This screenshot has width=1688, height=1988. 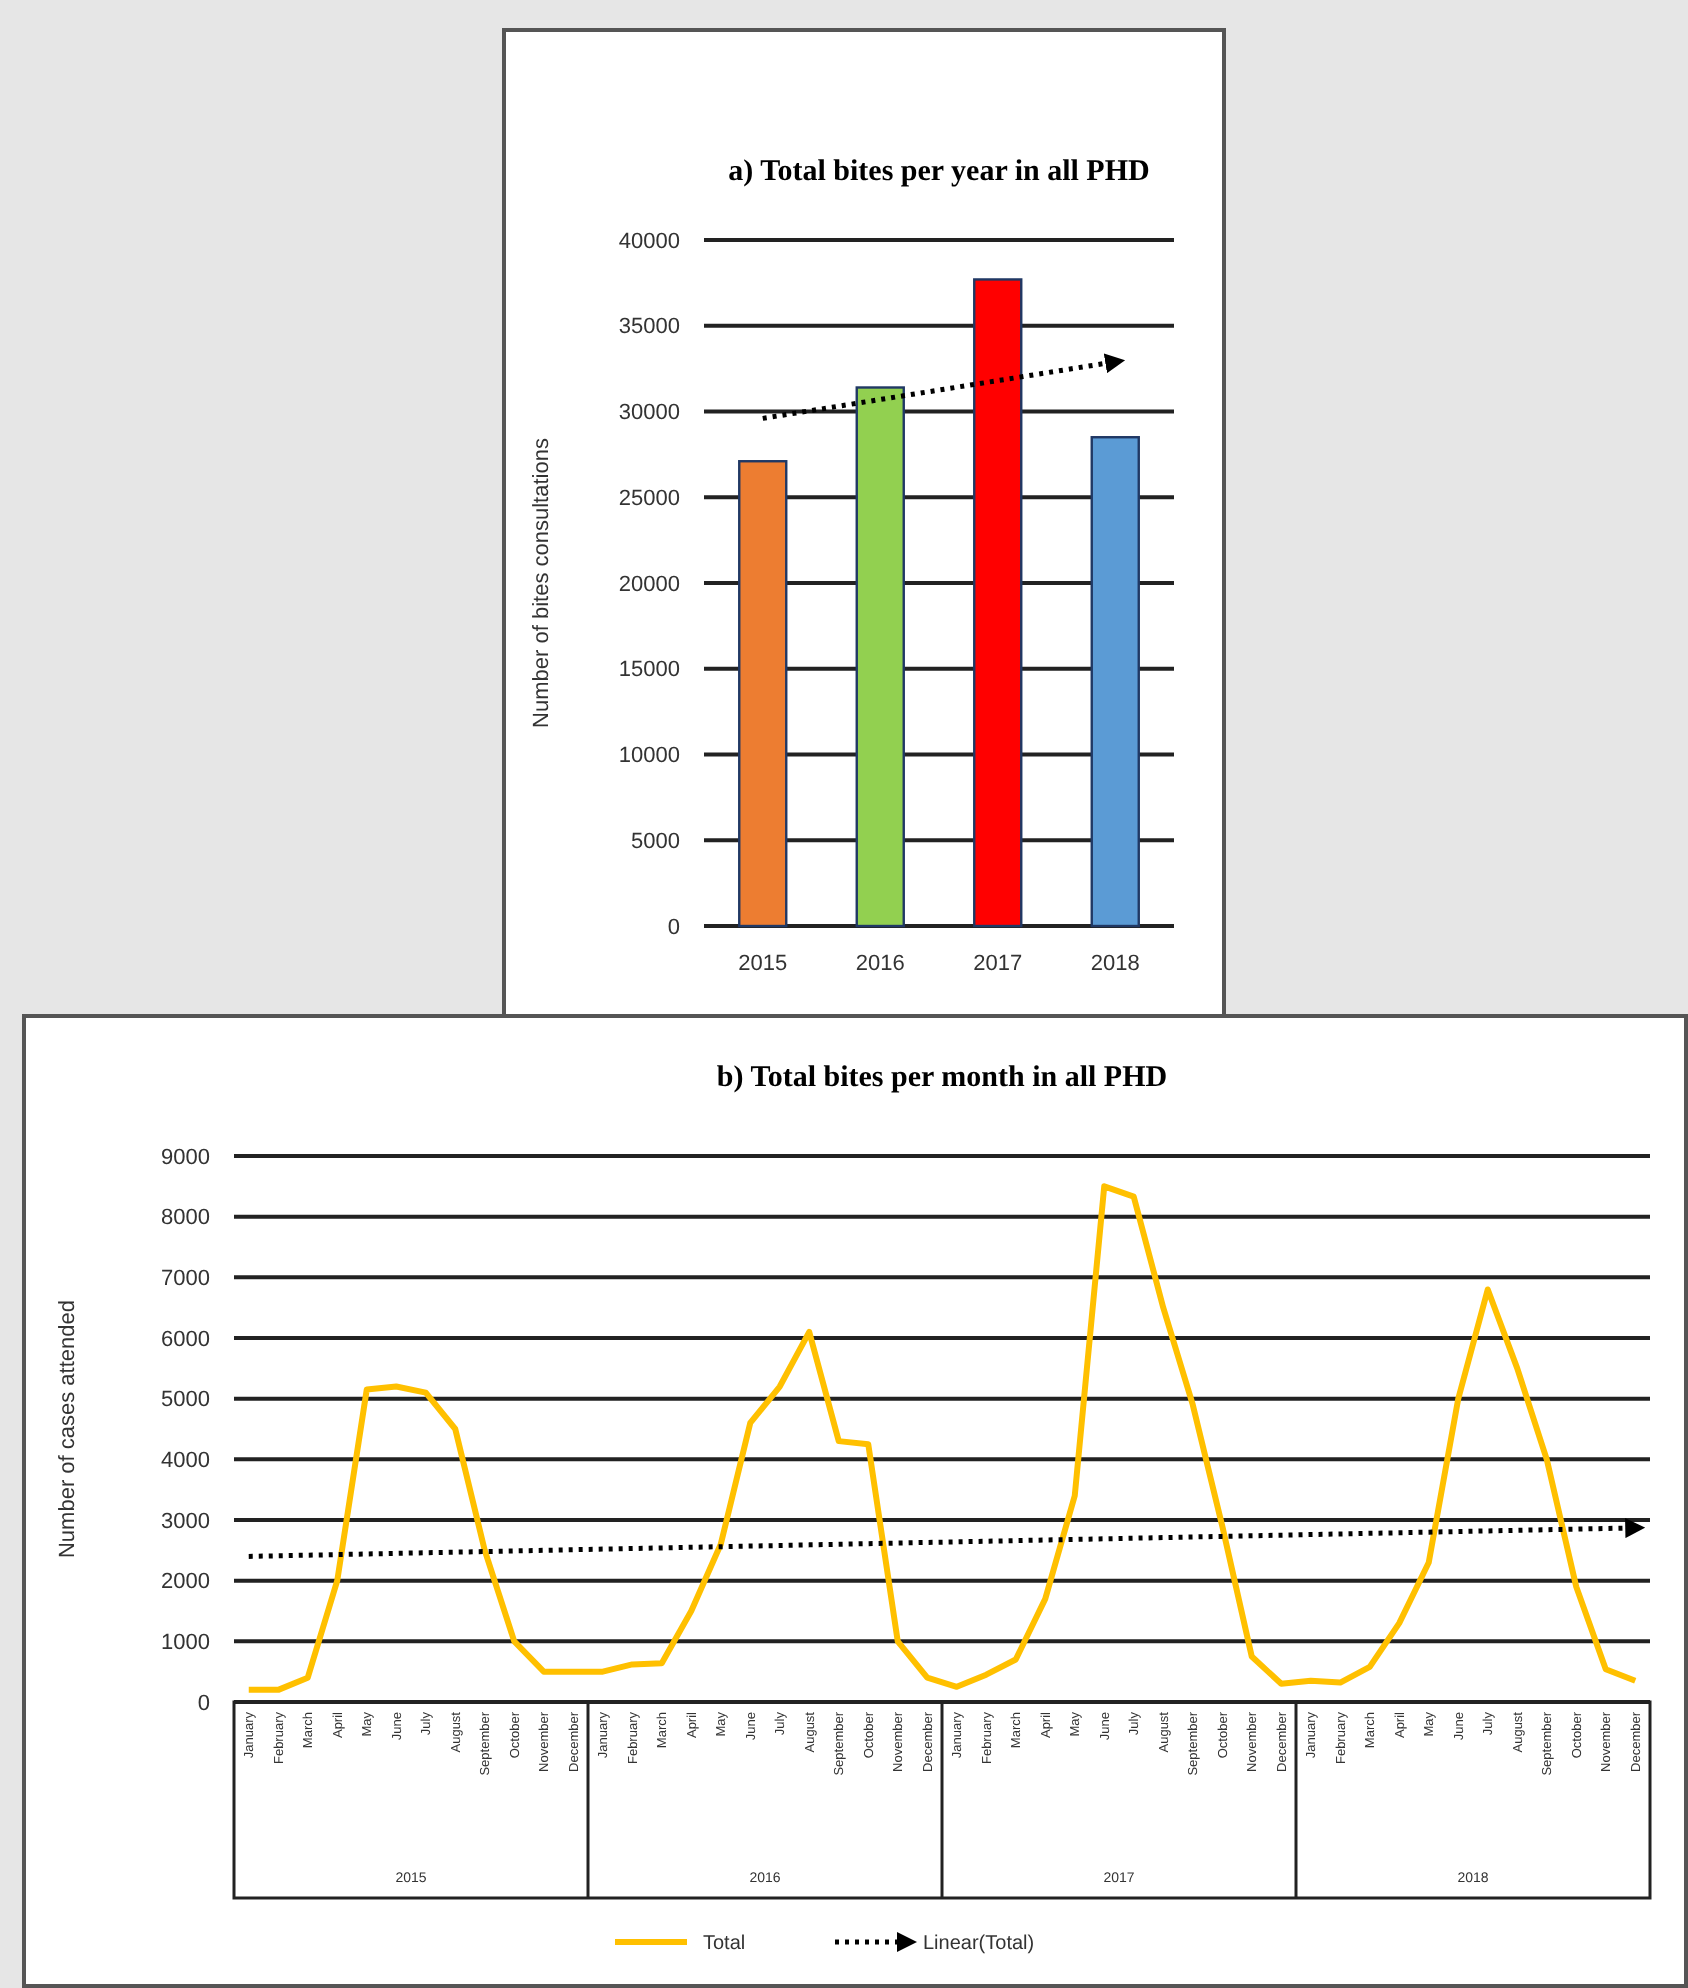 What do you see at coordinates (68, 1429) in the screenshot?
I see `y-axis-title: Number of cases attended` at bounding box center [68, 1429].